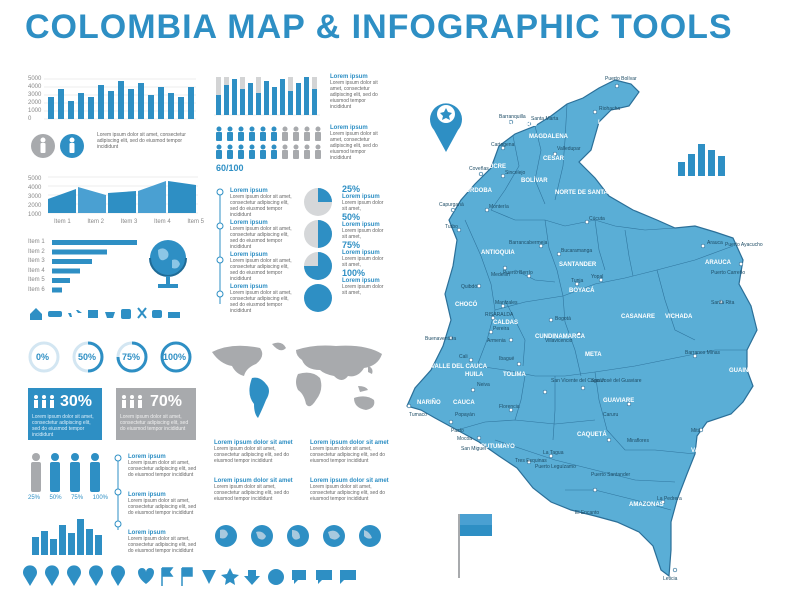  Describe the element at coordinates (531, 461) in the screenshot. I see `map-label: Tres Esquinas` at that location.